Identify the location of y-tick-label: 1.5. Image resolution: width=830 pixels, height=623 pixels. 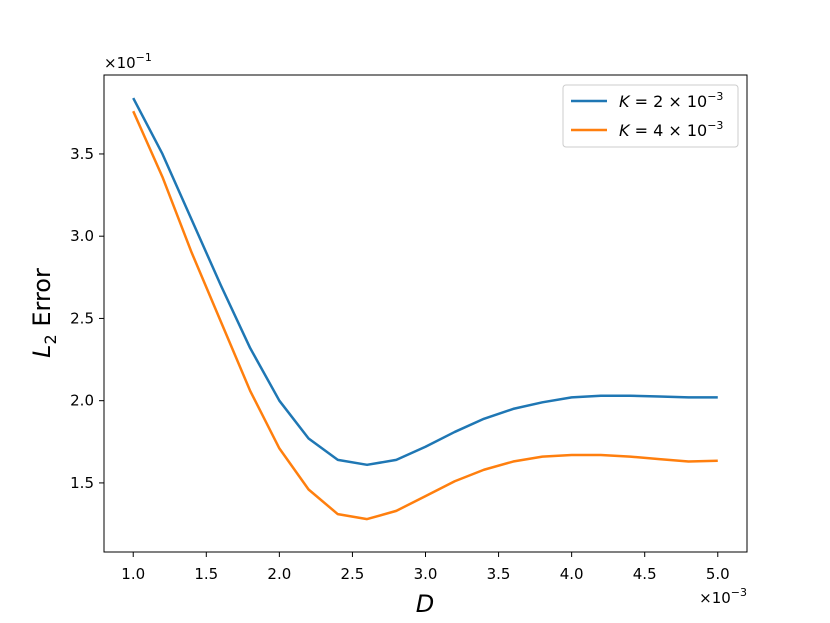
(82, 483).